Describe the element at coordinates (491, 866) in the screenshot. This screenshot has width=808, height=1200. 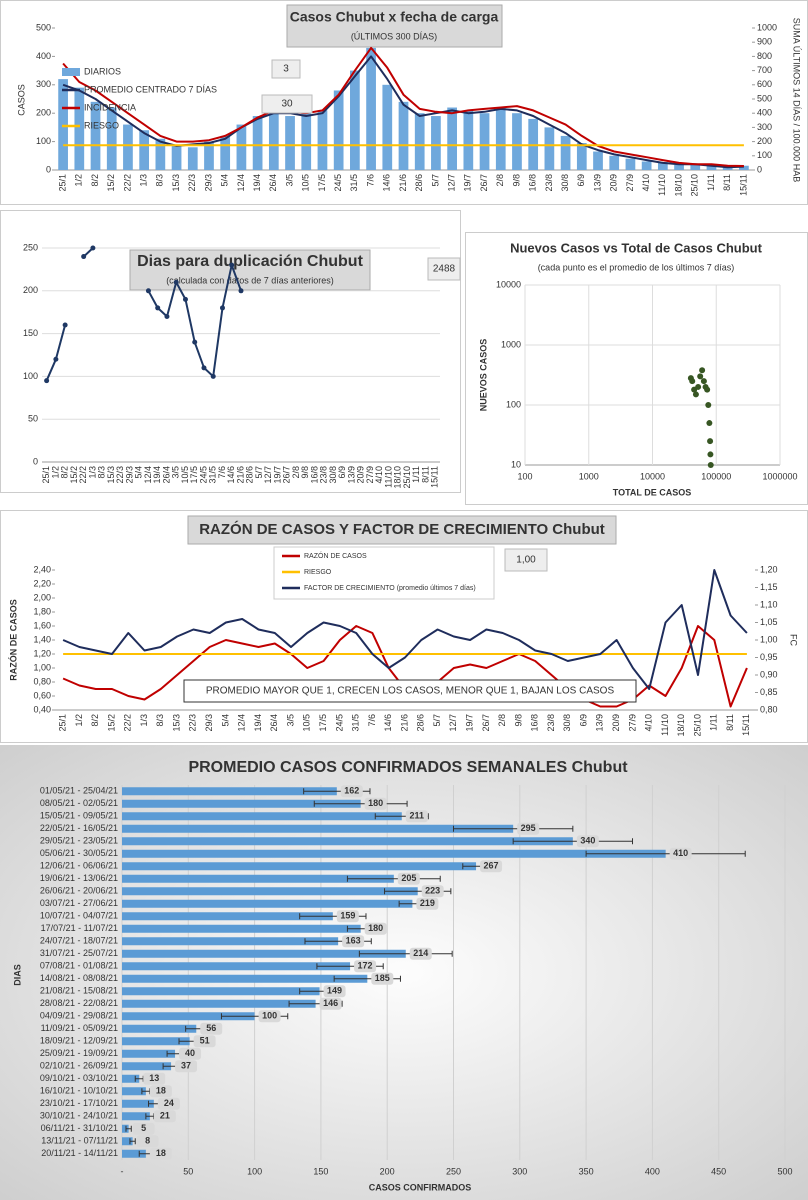
I see `value-label: 267` at that location.